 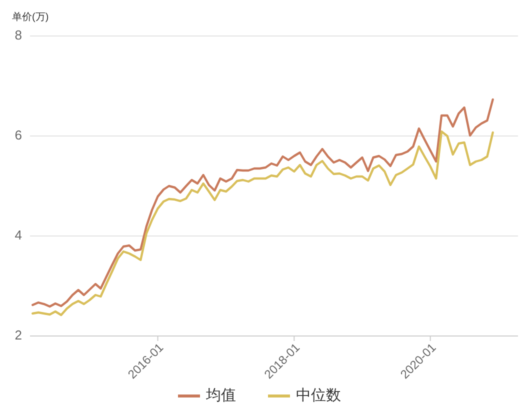 I want to click on y-axis-title: 单价(万), so click(x=30, y=17).